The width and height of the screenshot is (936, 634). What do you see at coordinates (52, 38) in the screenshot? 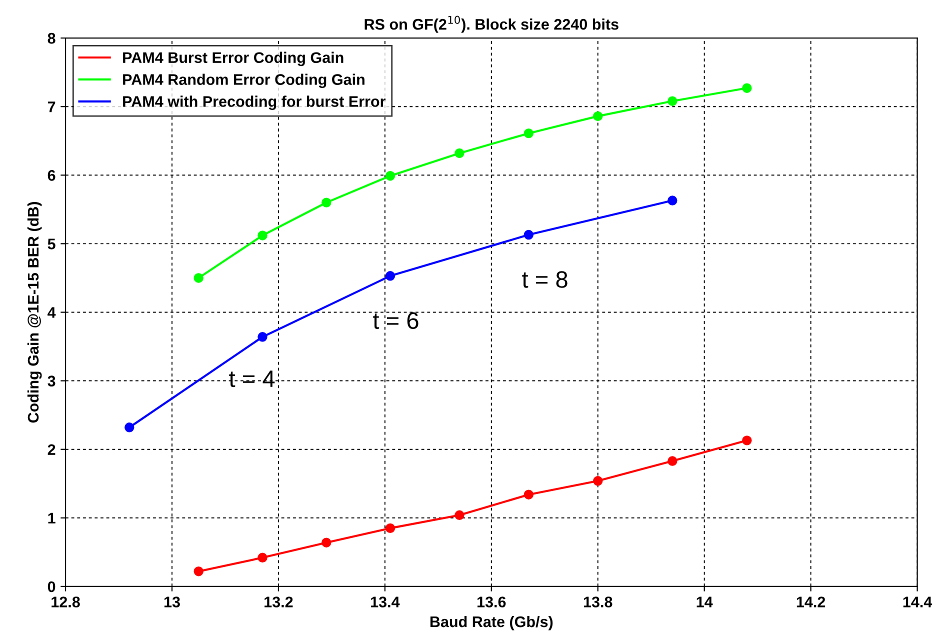
I see `y-tick-label: 8` at bounding box center [52, 38].